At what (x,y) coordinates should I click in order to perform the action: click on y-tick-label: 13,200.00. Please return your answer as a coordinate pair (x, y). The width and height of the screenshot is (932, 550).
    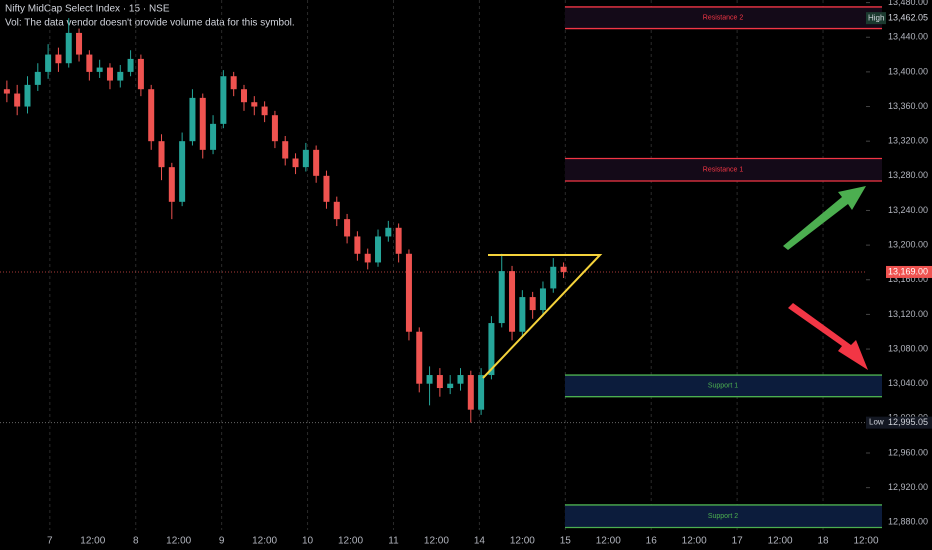
    Looking at the image, I should click on (908, 244).